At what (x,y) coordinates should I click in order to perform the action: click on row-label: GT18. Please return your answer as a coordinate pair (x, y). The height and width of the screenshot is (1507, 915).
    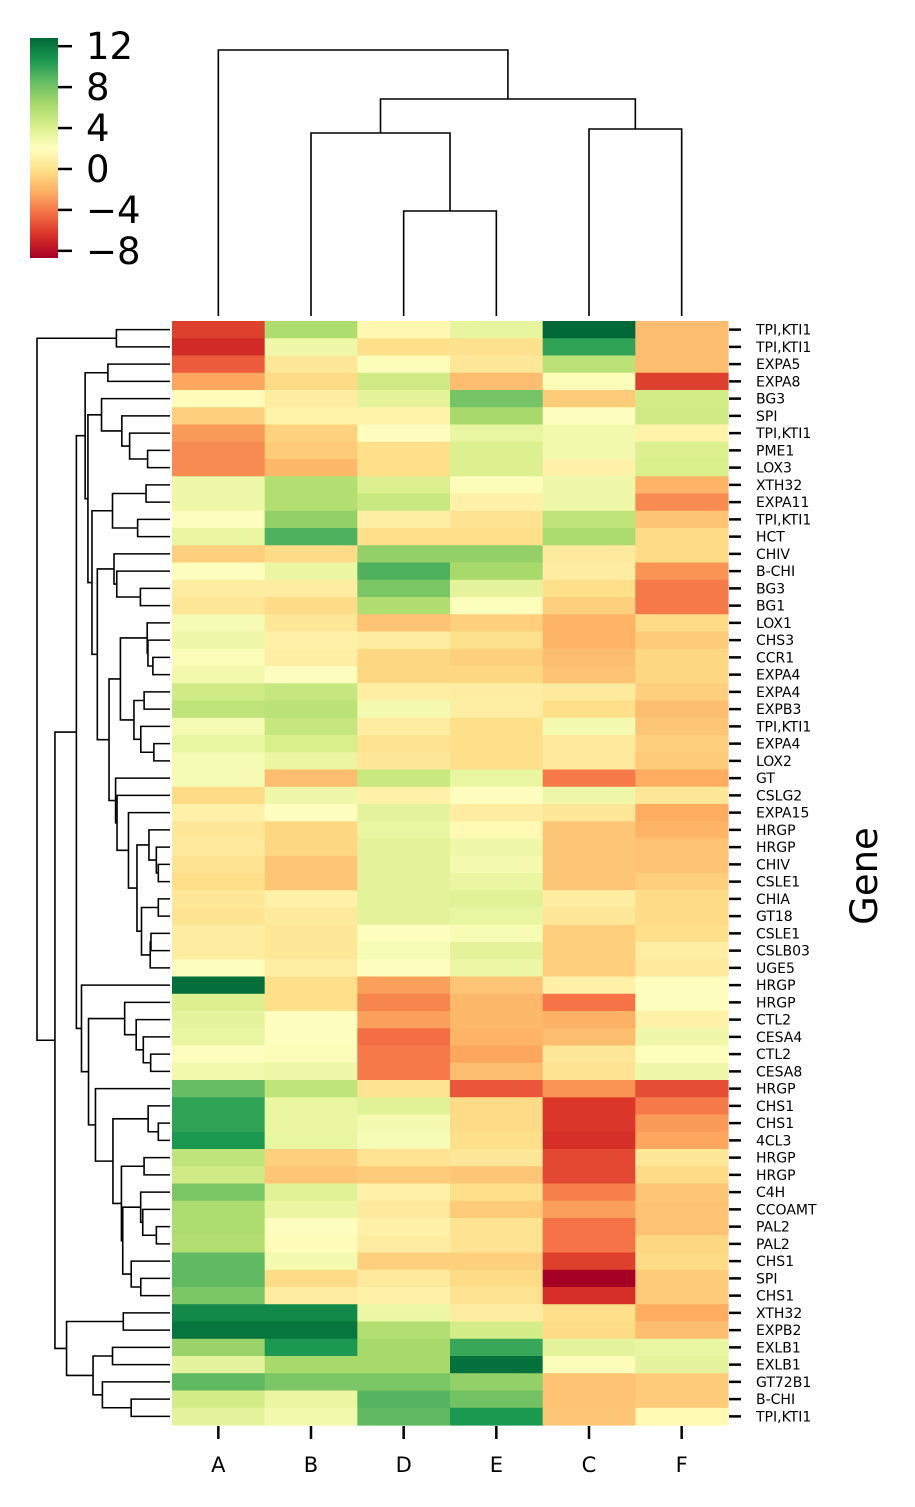
    Looking at the image, I should click on (774, 917).